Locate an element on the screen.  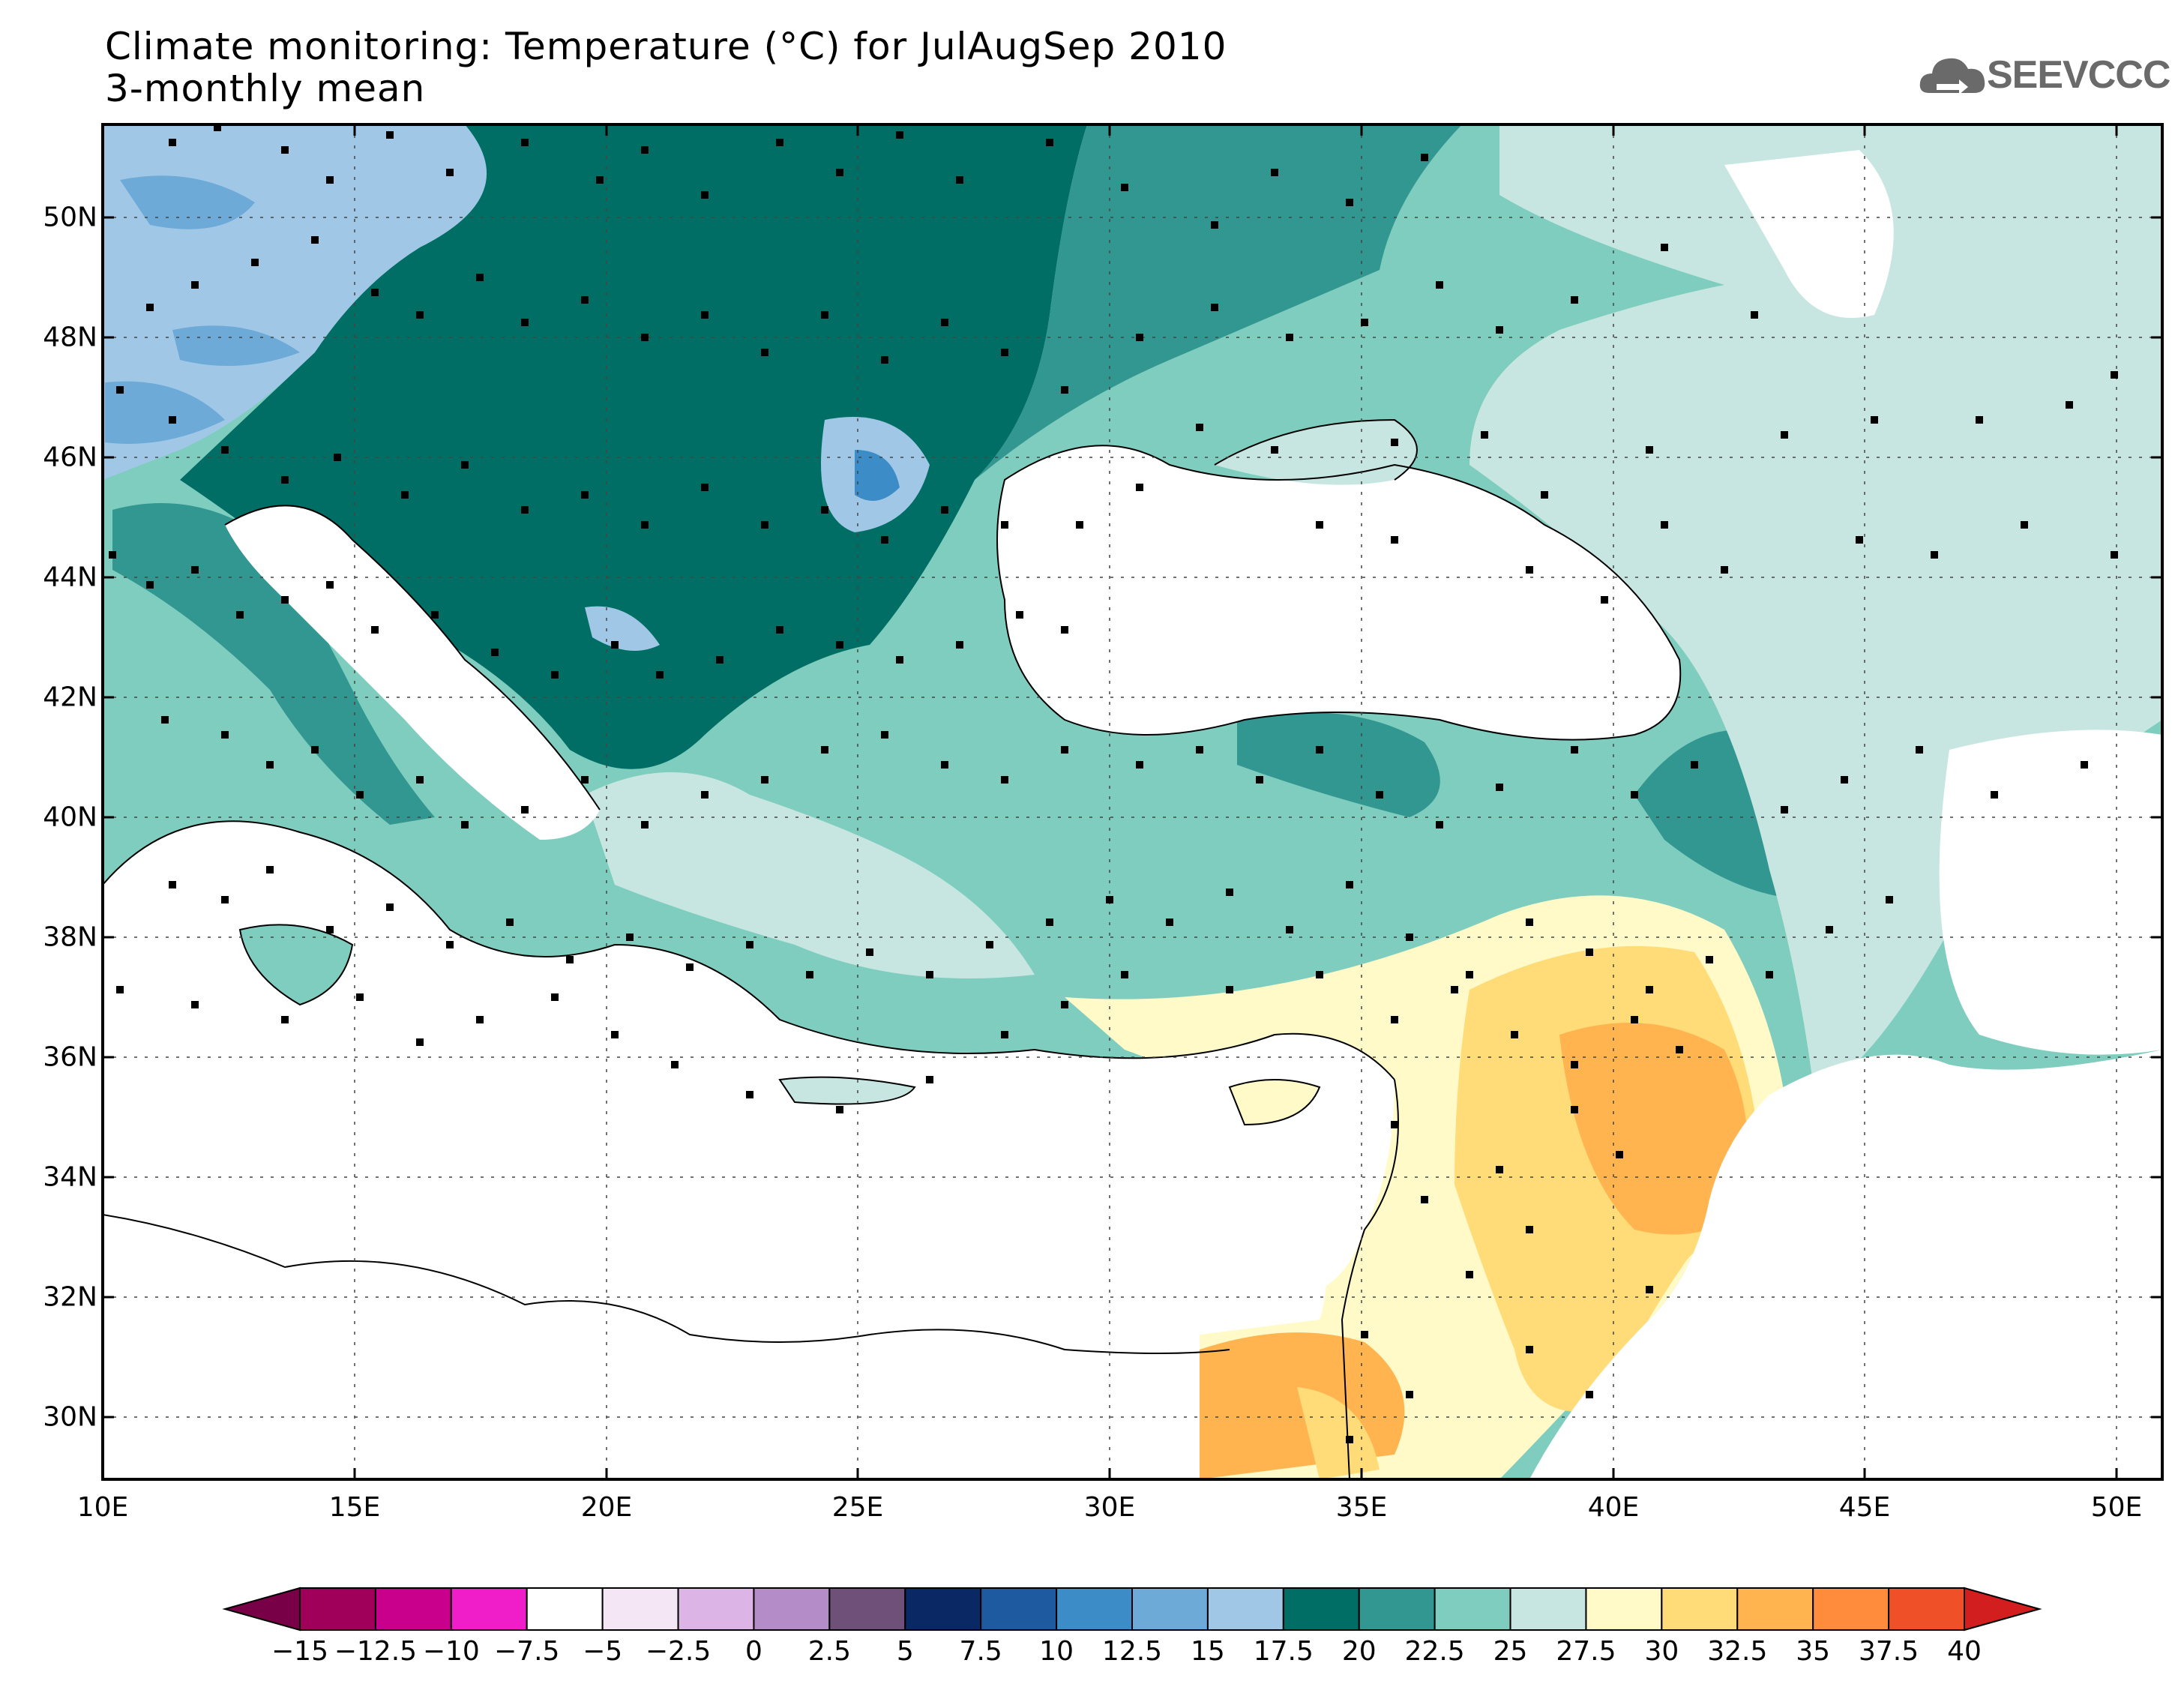
crimea-shore is located at coordinates (1316, 452).